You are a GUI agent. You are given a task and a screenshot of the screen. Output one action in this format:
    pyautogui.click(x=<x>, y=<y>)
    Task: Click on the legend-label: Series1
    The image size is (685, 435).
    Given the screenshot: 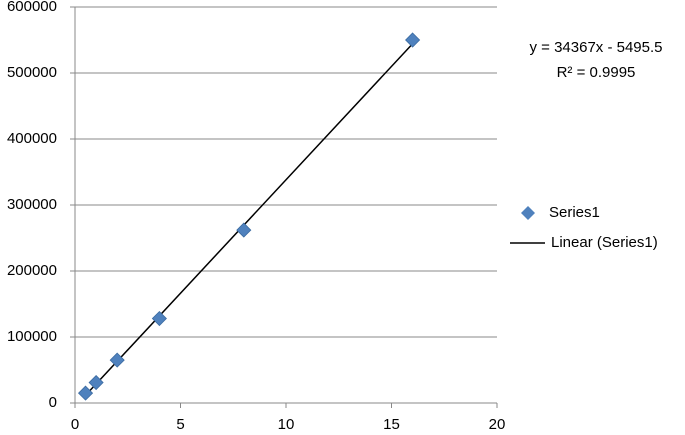 What is the action you would take?
    pyautogui.click(x=574, y=212)
    